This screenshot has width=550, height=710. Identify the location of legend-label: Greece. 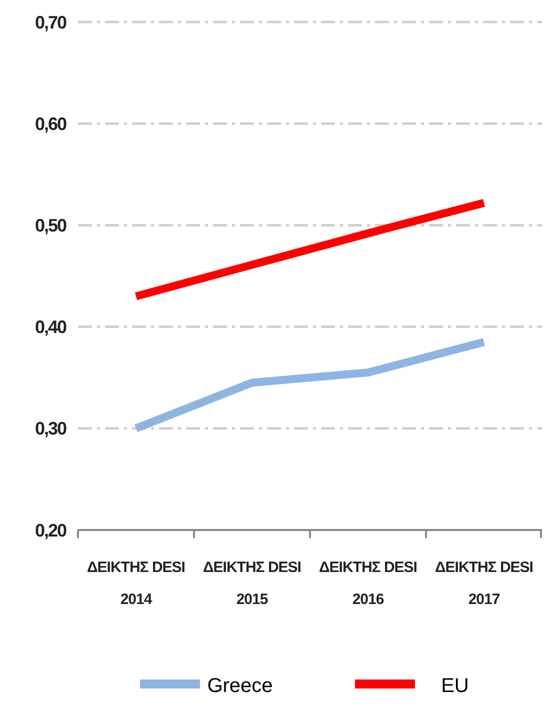
(240, 686).